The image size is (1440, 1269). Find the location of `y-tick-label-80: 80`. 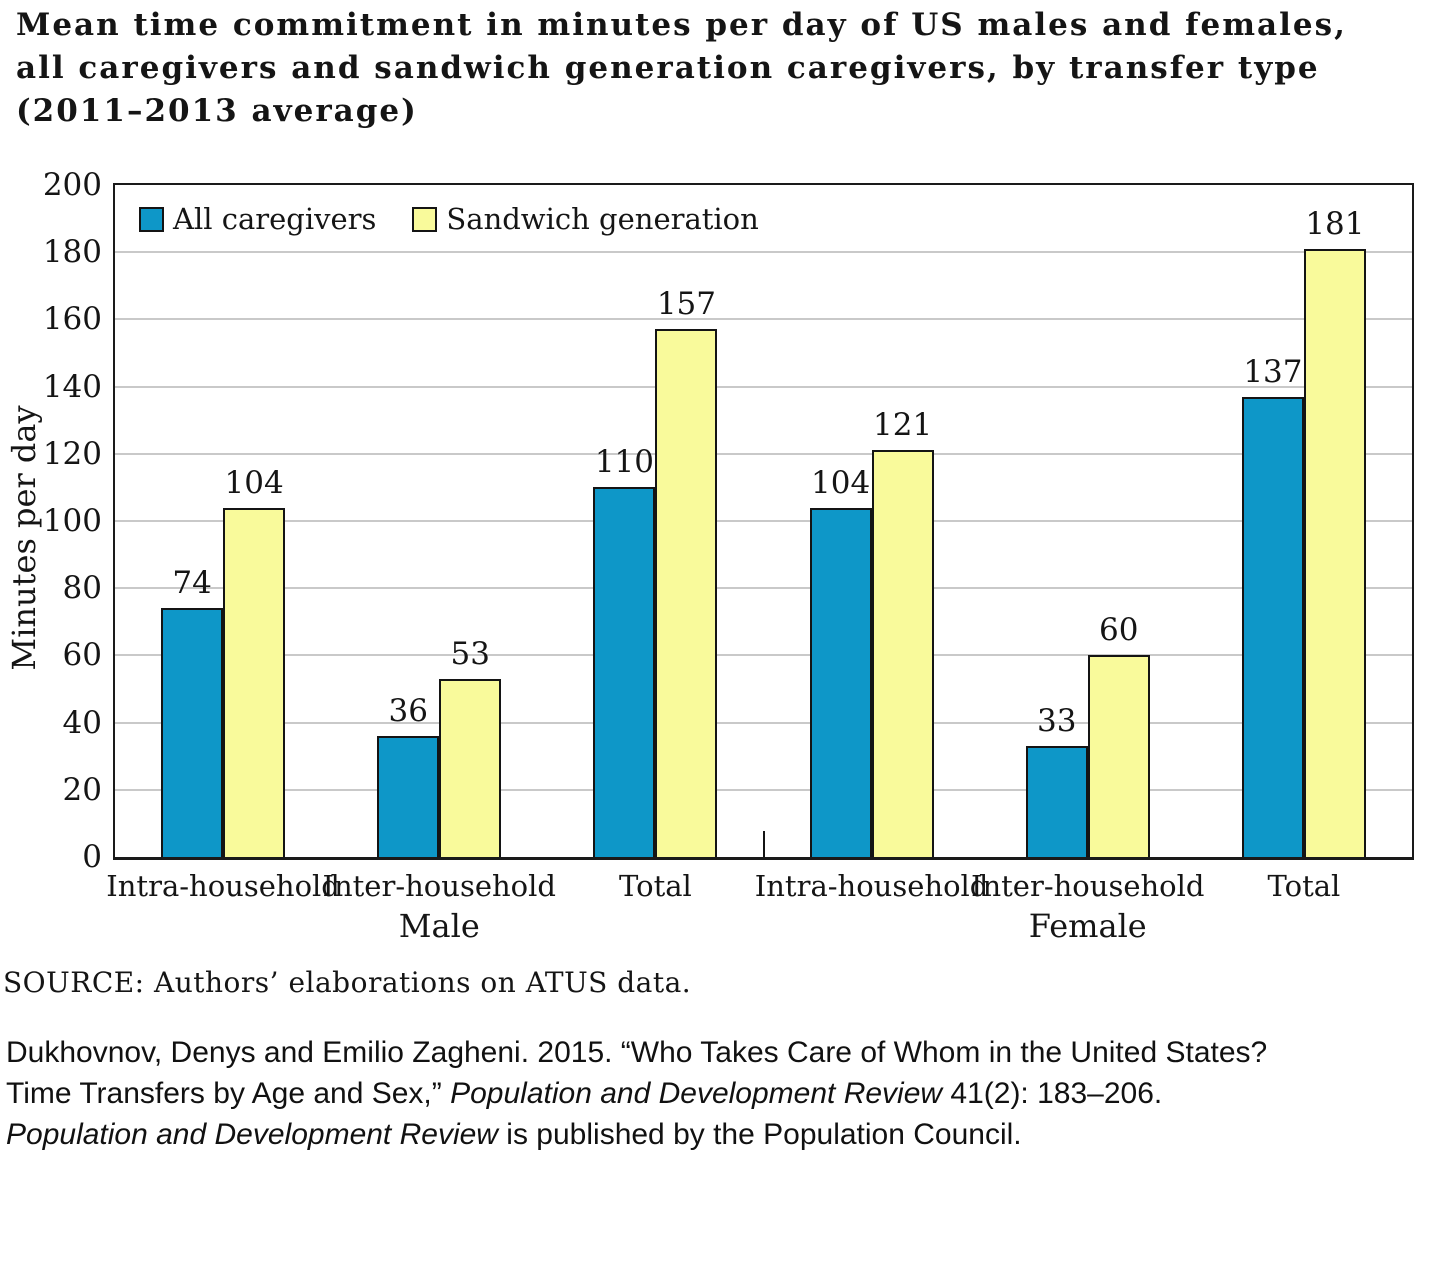

y-tick-label-80: 80 is located at coordinates (82, 588).